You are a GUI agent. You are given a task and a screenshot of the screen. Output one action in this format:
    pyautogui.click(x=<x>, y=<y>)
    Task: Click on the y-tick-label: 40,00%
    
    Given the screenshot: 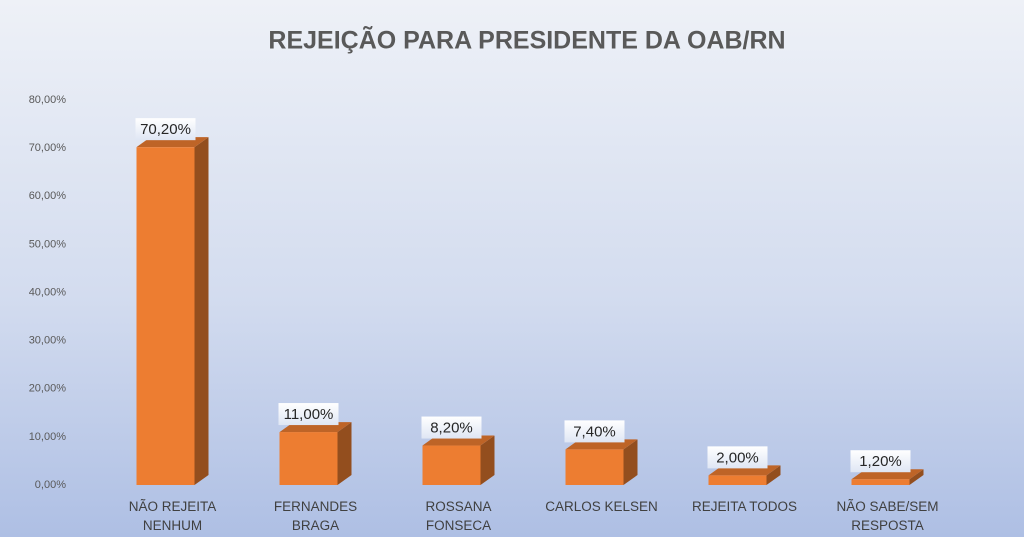 What is the action you would take?
    pyautogui.click(x=48, y=292)
    